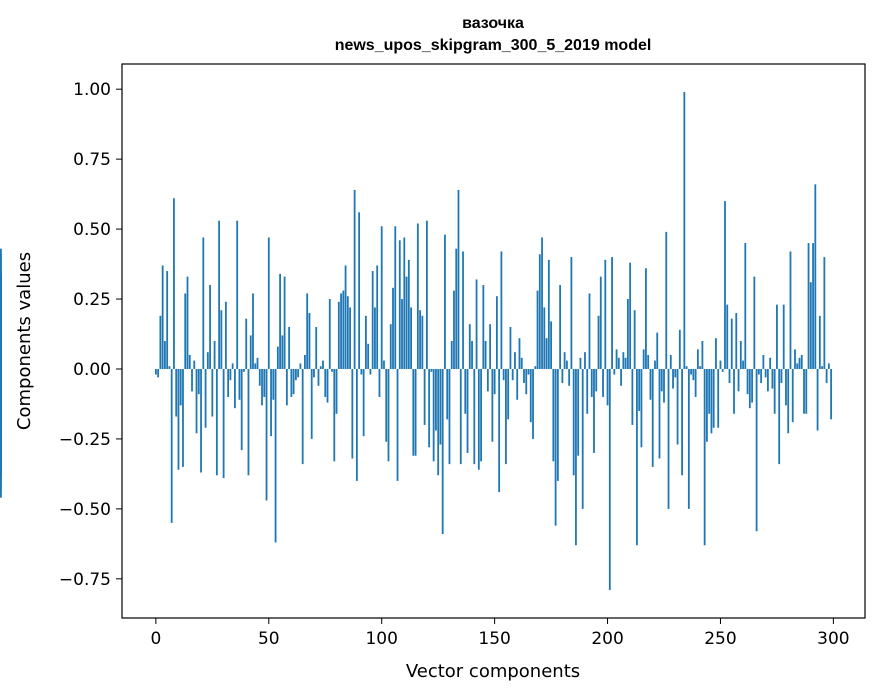 The image size is (880, 696). Describe the element at coordinates (493, 23) in the screenshot. I see `chart-title-line-1: вазочка` at that location.